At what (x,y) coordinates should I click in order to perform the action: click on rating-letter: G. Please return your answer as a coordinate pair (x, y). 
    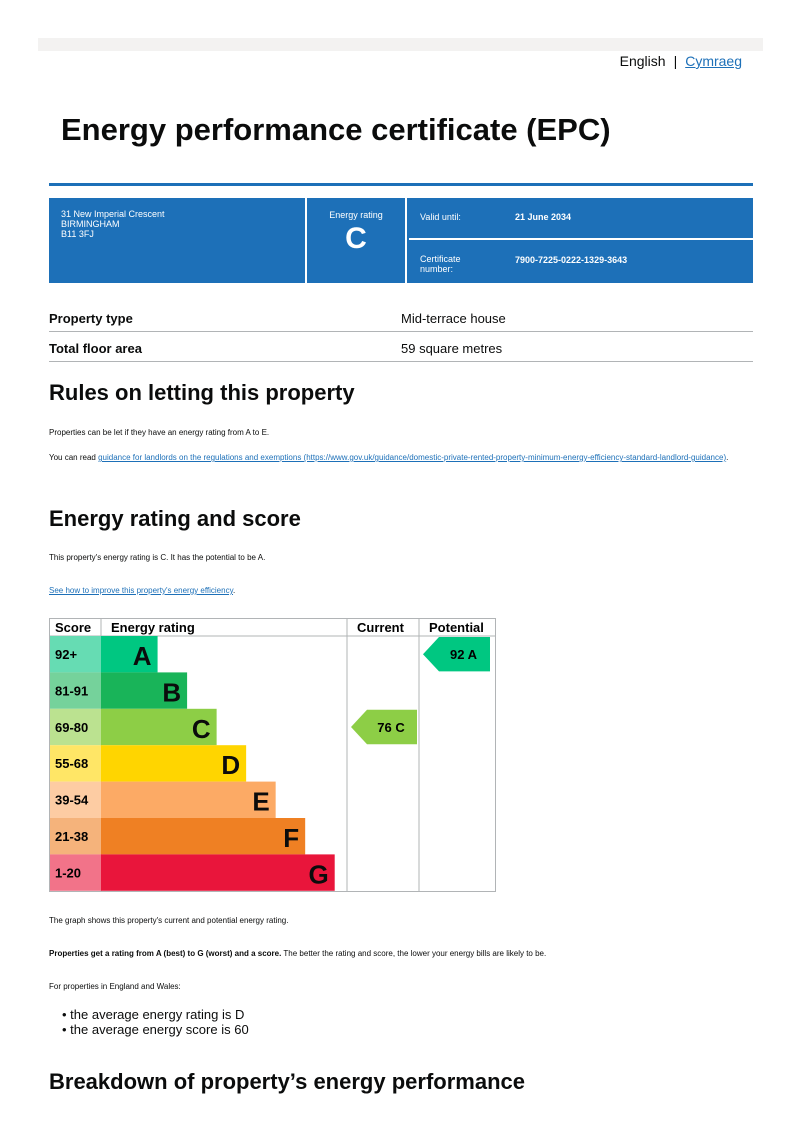
    Looking at the image, I should click on (318, 874).